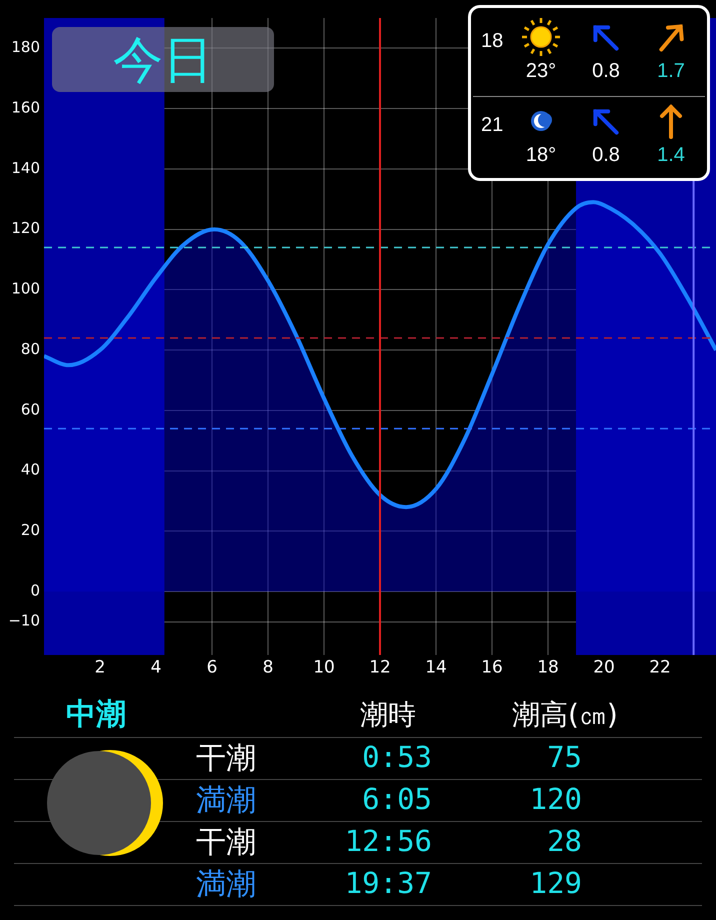 The width and height of the screenshot is (716, 920). Describe the element at coordinates (25, 228) in the screenshot. I see `y-tick-label: 120` at that location.